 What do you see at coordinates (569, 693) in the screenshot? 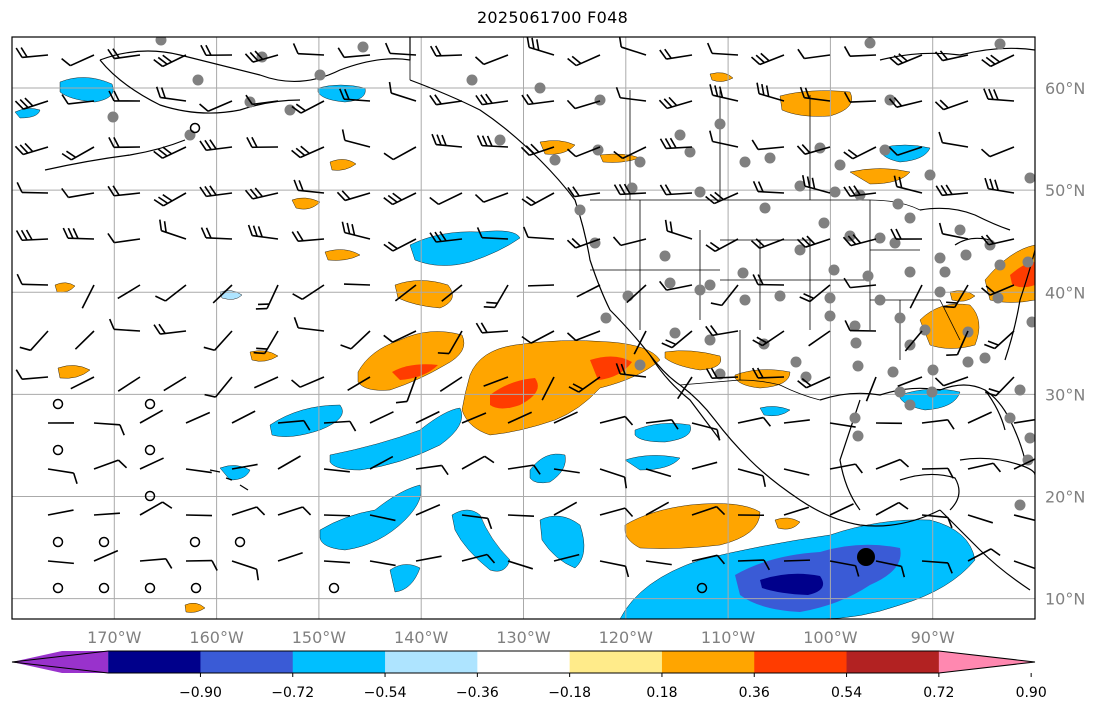
I see `colorbar-tick-label: −0.18` at bounding box center [569, 693].